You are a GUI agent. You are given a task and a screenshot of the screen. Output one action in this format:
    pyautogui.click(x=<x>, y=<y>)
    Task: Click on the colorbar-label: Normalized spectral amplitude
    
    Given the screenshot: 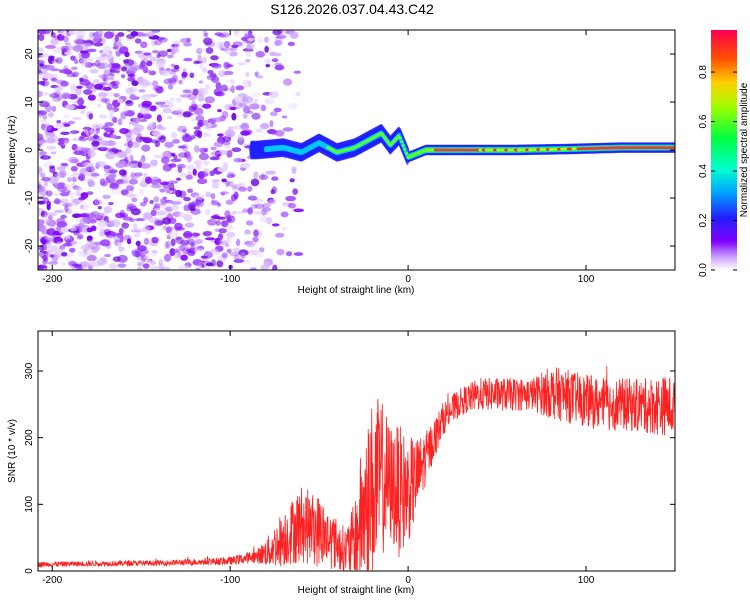 What is the action you would take?
    pyautogui.click(x=744, y=149)
    